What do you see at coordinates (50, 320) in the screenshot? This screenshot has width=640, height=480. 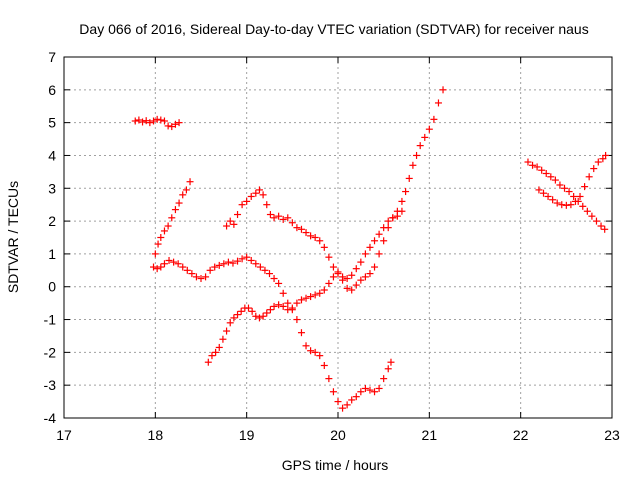 I see `y-tick-label: -1` at bounding box center [50, 320].